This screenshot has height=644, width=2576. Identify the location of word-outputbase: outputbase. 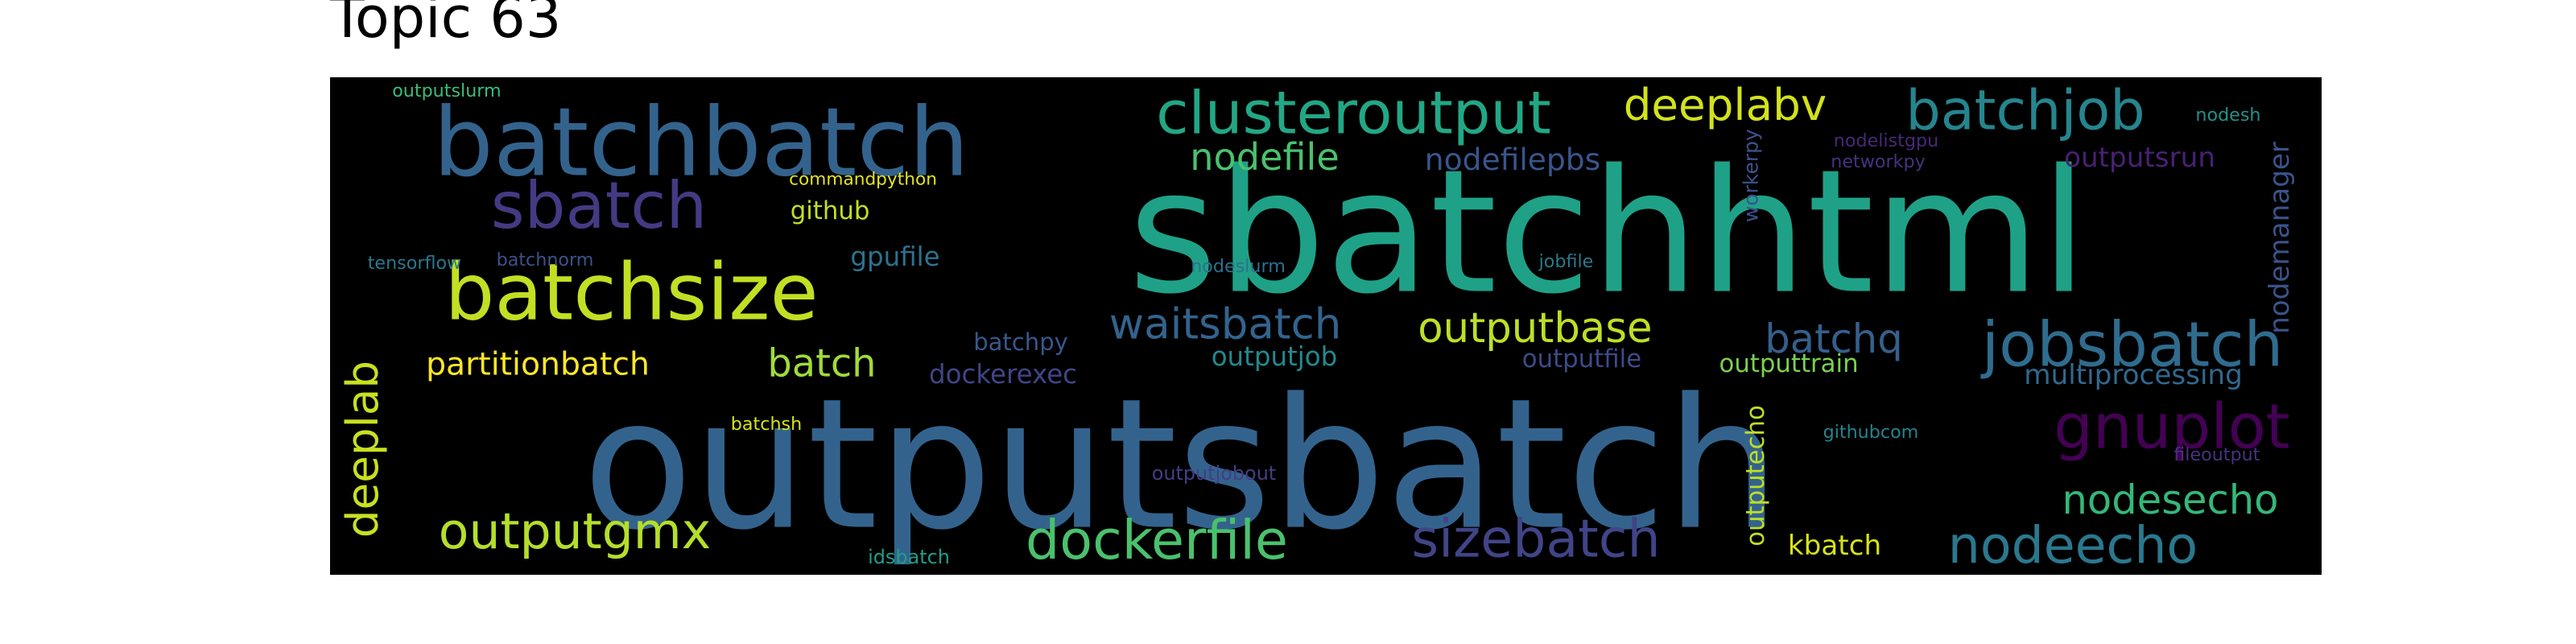
(1535, 328).